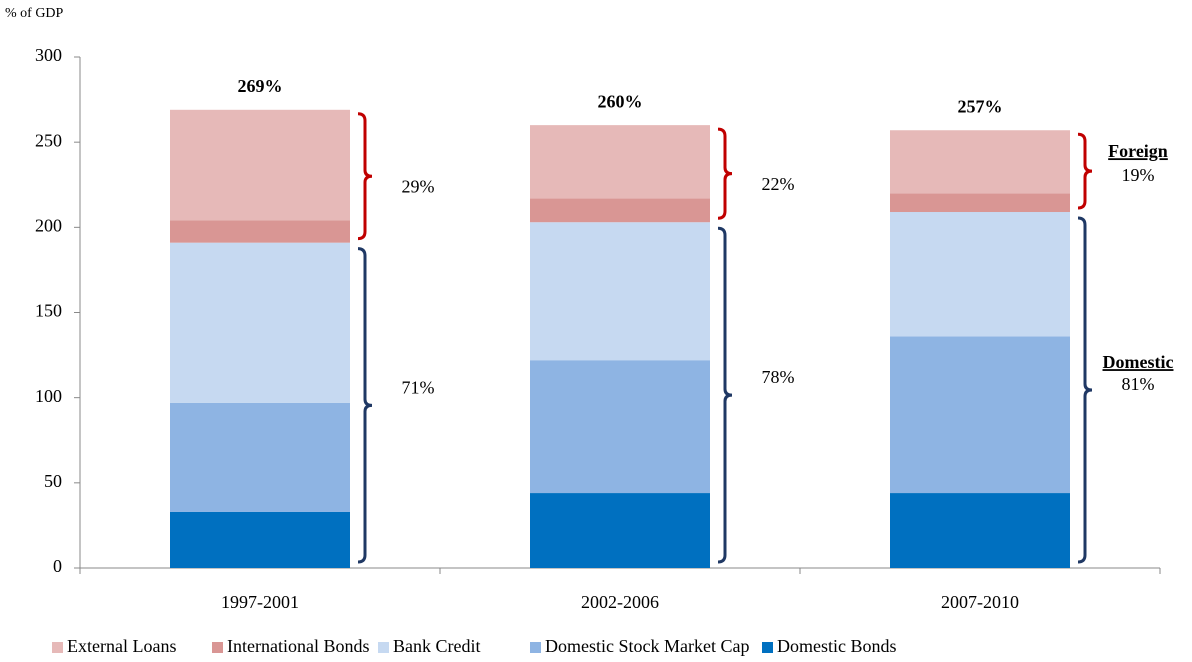 The height and width of the screenshot is (662, 1192). I want to click on domestic-share: 81%, so click(1138, 384).